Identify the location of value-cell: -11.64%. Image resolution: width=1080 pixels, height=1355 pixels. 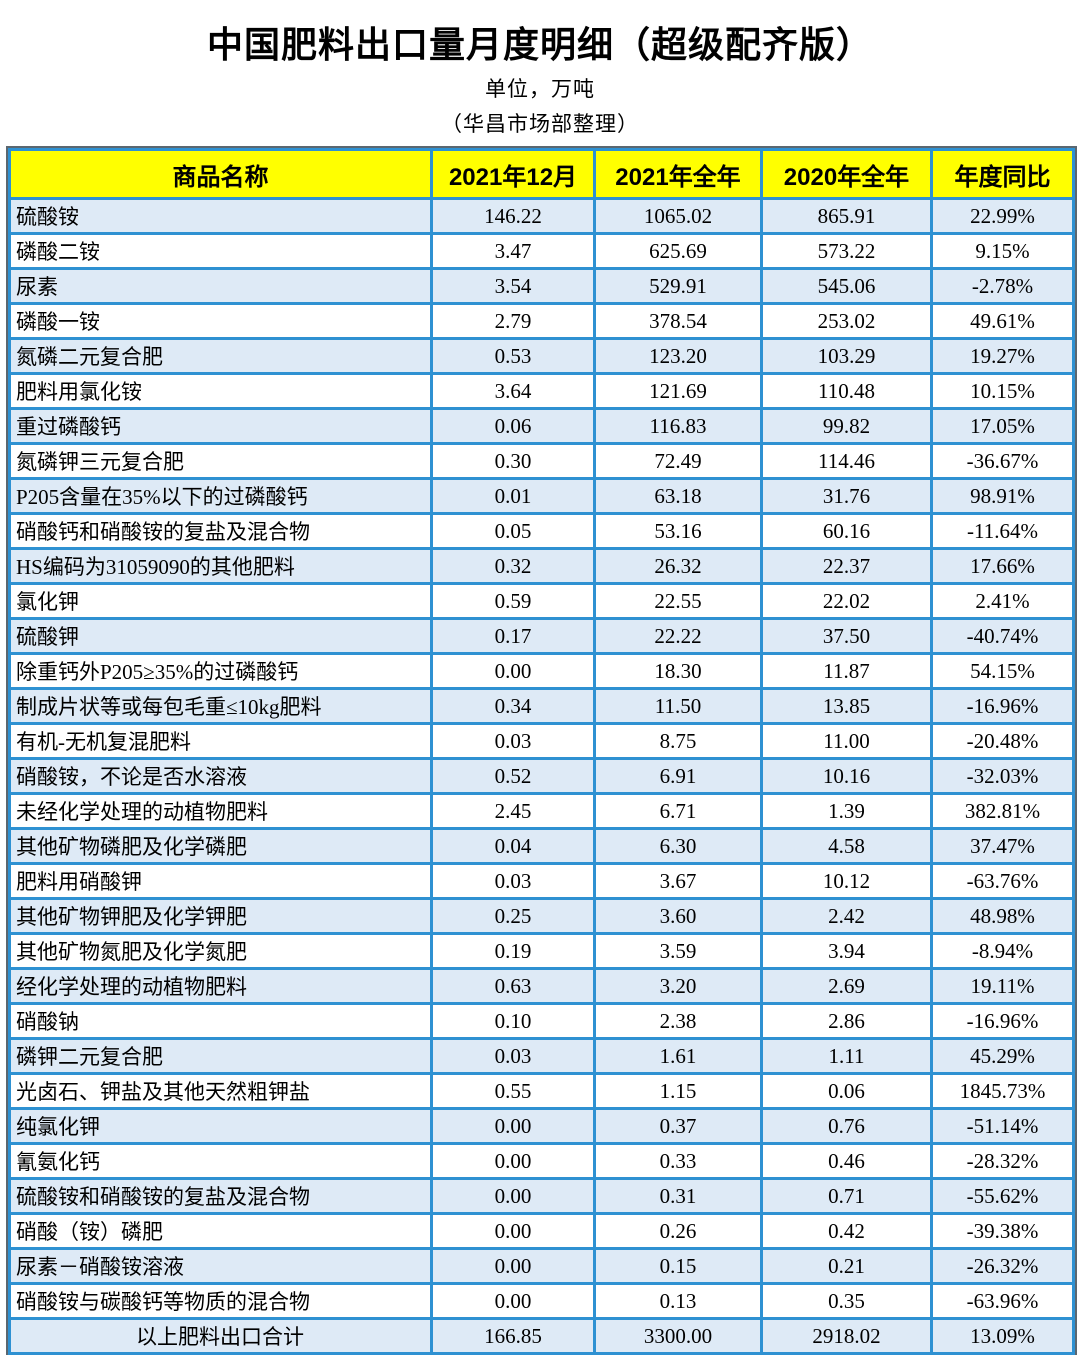
(1002, 531).